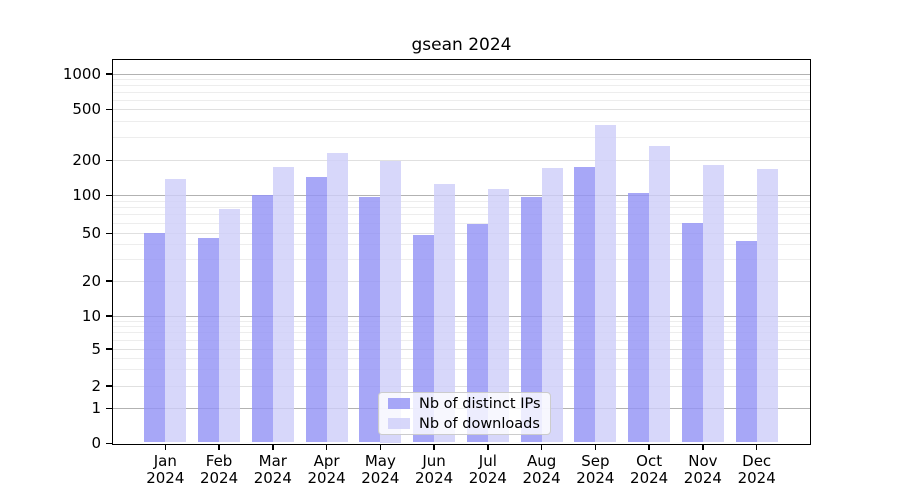  I want to click on chart-title: gsean 2024, so click(461, 45).